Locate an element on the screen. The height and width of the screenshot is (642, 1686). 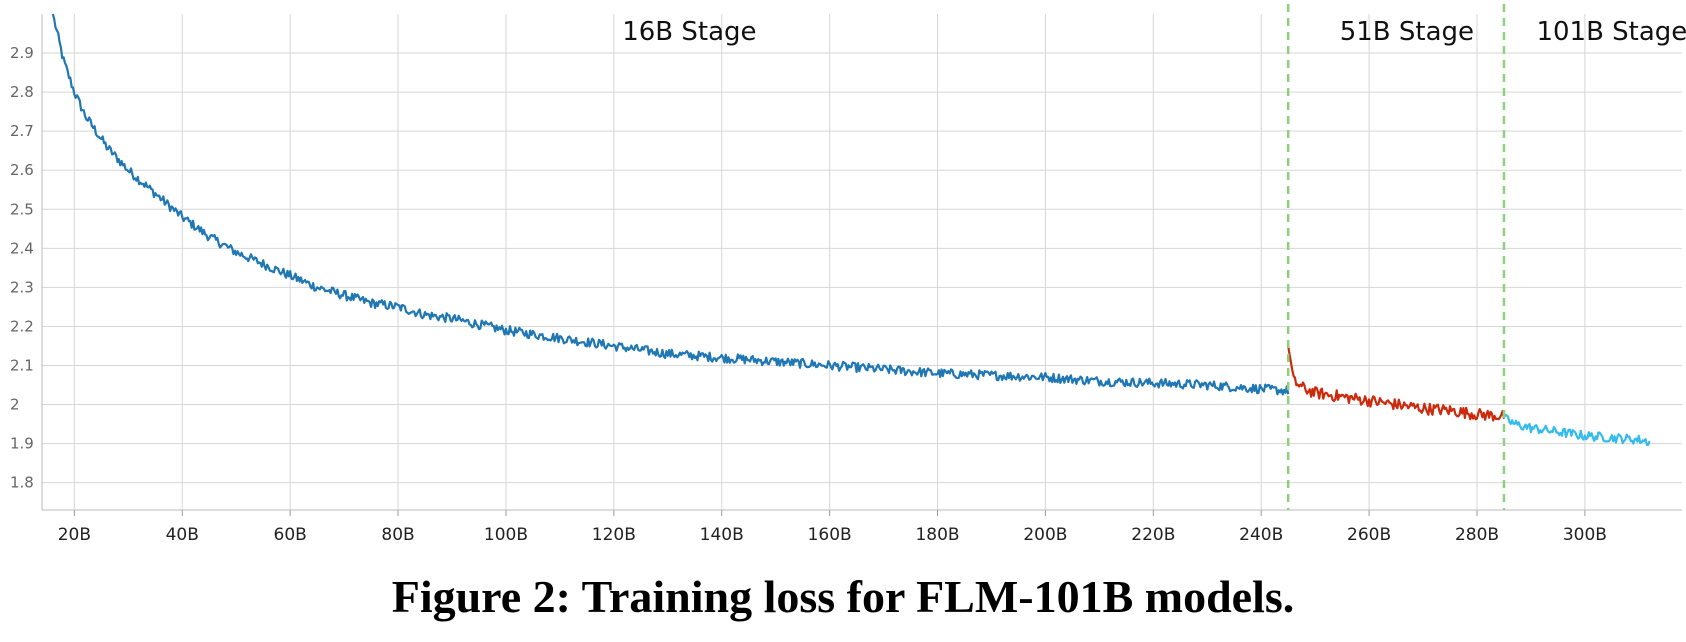
stage-dividers is located at coordinates (1396, 257).